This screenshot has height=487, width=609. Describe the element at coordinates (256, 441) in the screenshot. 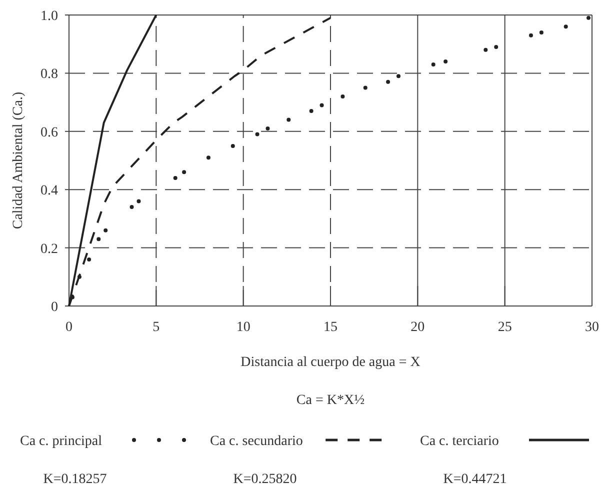

I see `legend-label: Ca c. secundario` at that location.